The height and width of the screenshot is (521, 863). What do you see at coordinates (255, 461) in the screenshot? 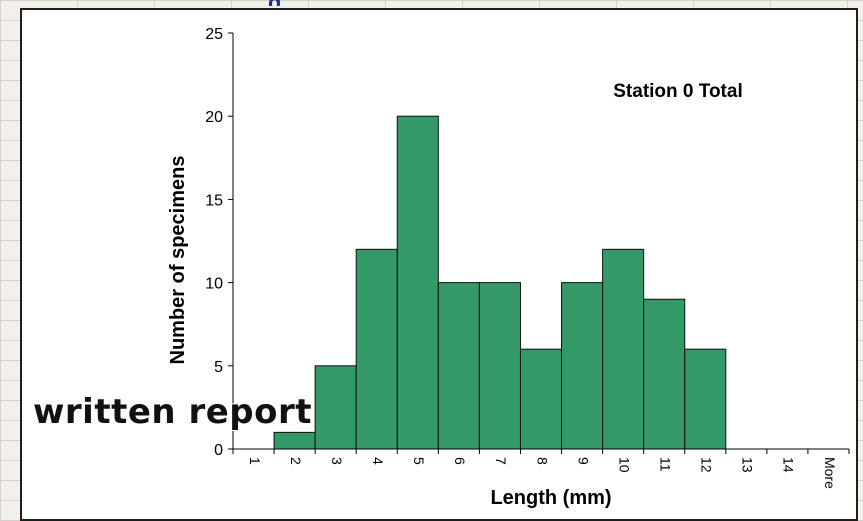
I see `x-tick-label-1: 1` at bounding box center [255, 461].